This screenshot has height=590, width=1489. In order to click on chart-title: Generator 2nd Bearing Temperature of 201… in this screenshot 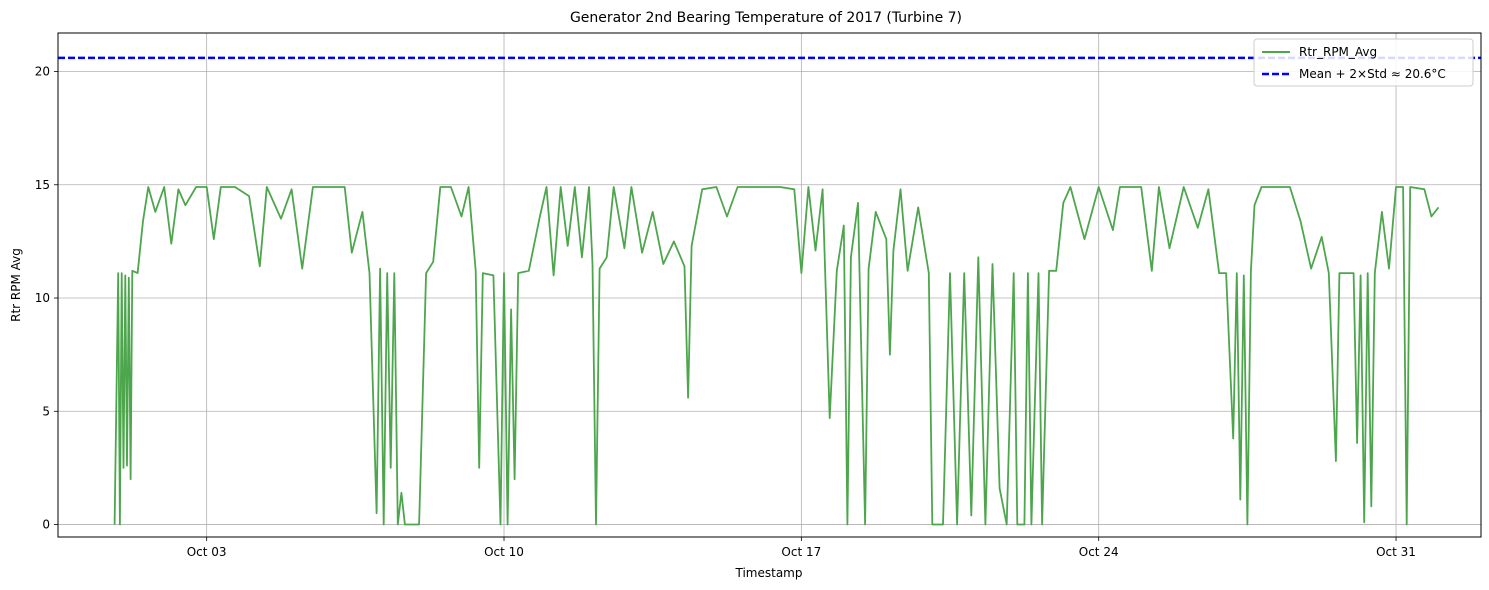, I will do `click(766, 18)`.